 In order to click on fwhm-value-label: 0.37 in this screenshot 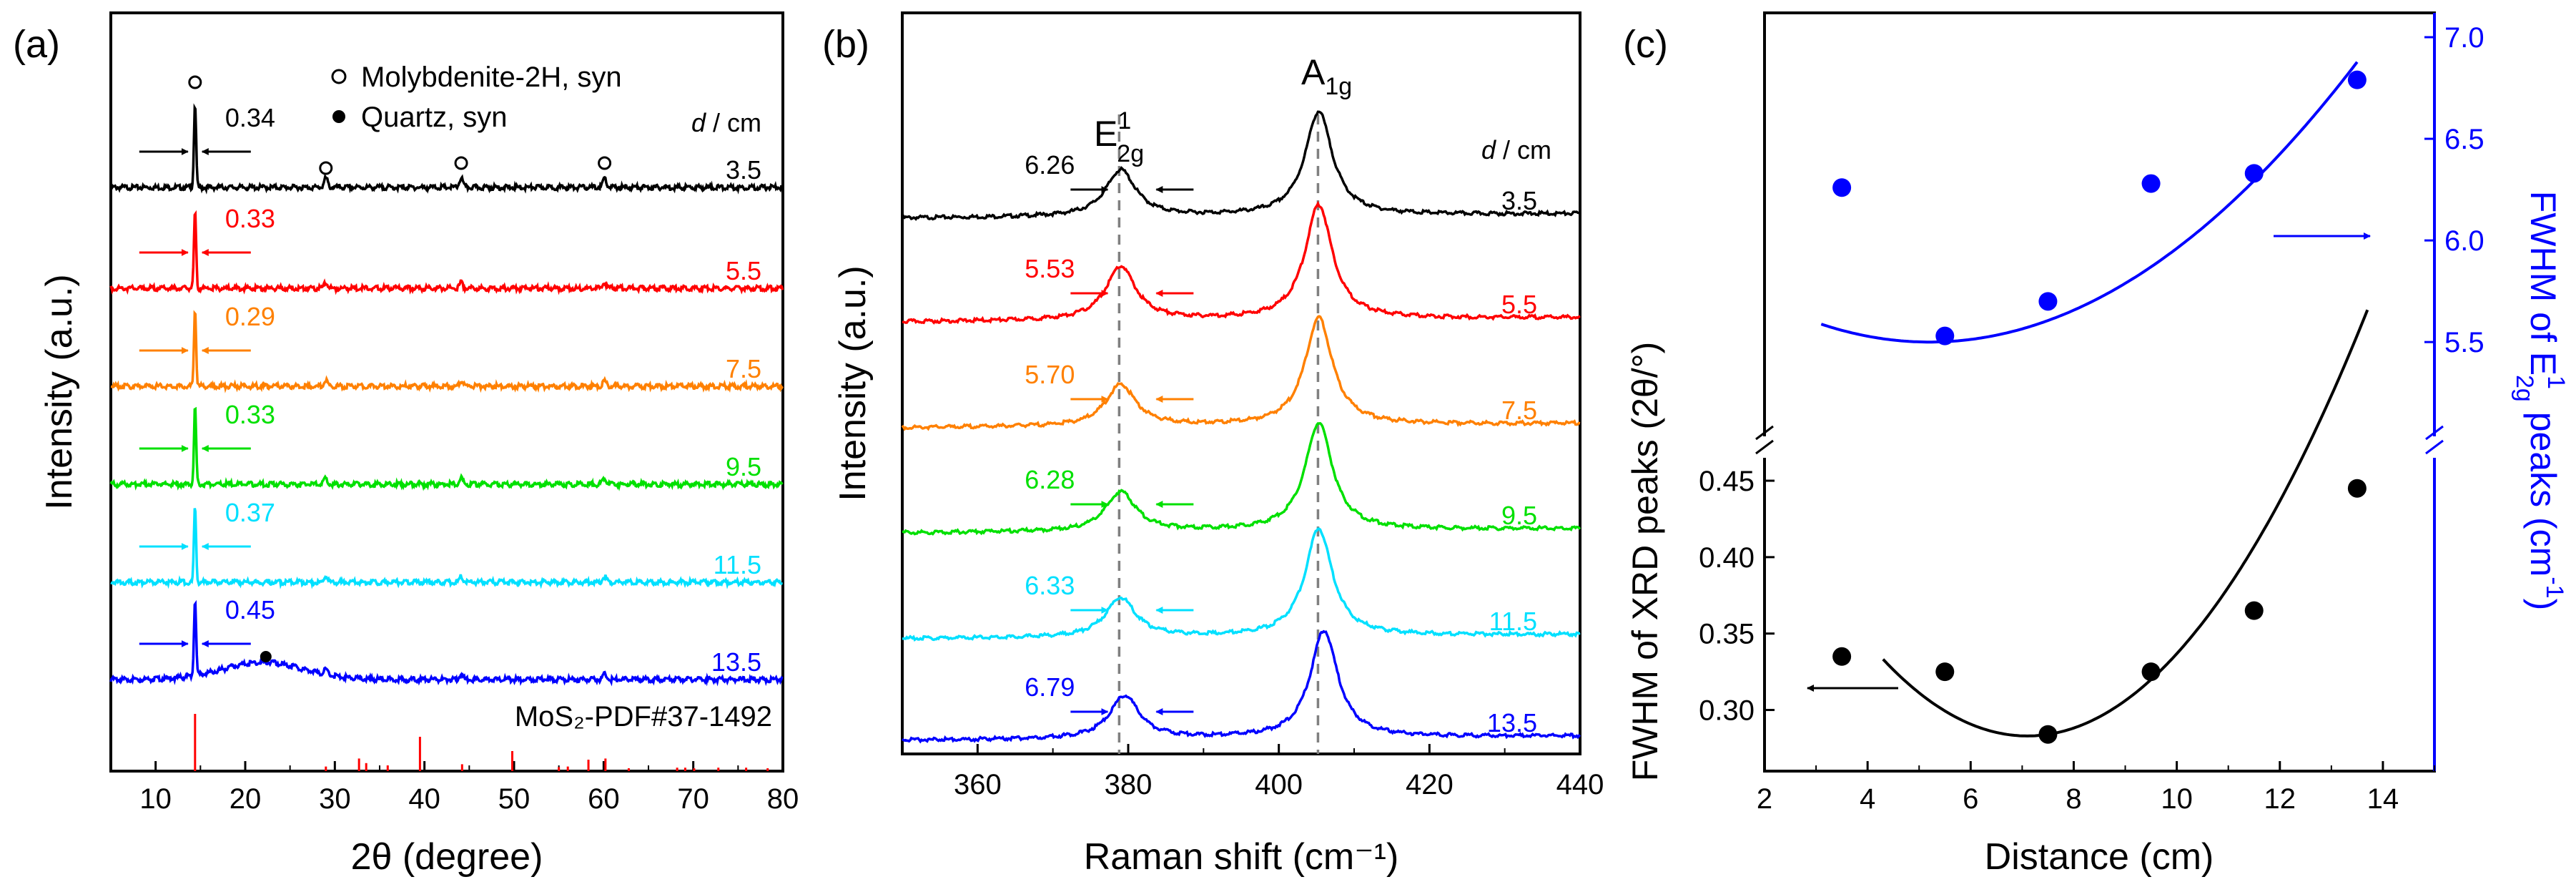, I will do `click(250, 512)`.